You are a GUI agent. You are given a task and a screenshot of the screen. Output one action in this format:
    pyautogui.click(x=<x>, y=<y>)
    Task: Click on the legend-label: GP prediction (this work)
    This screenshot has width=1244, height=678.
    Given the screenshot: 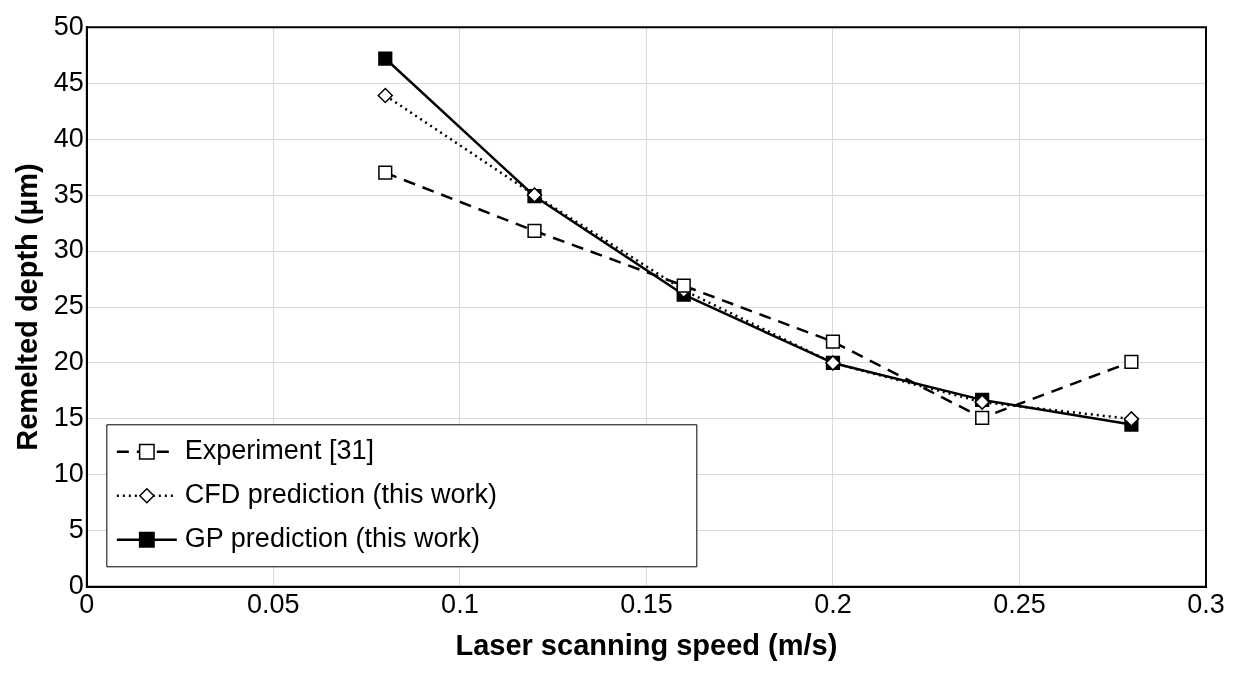 What is the action you would take?
    pyautogui.click(x=332, y=538)
    